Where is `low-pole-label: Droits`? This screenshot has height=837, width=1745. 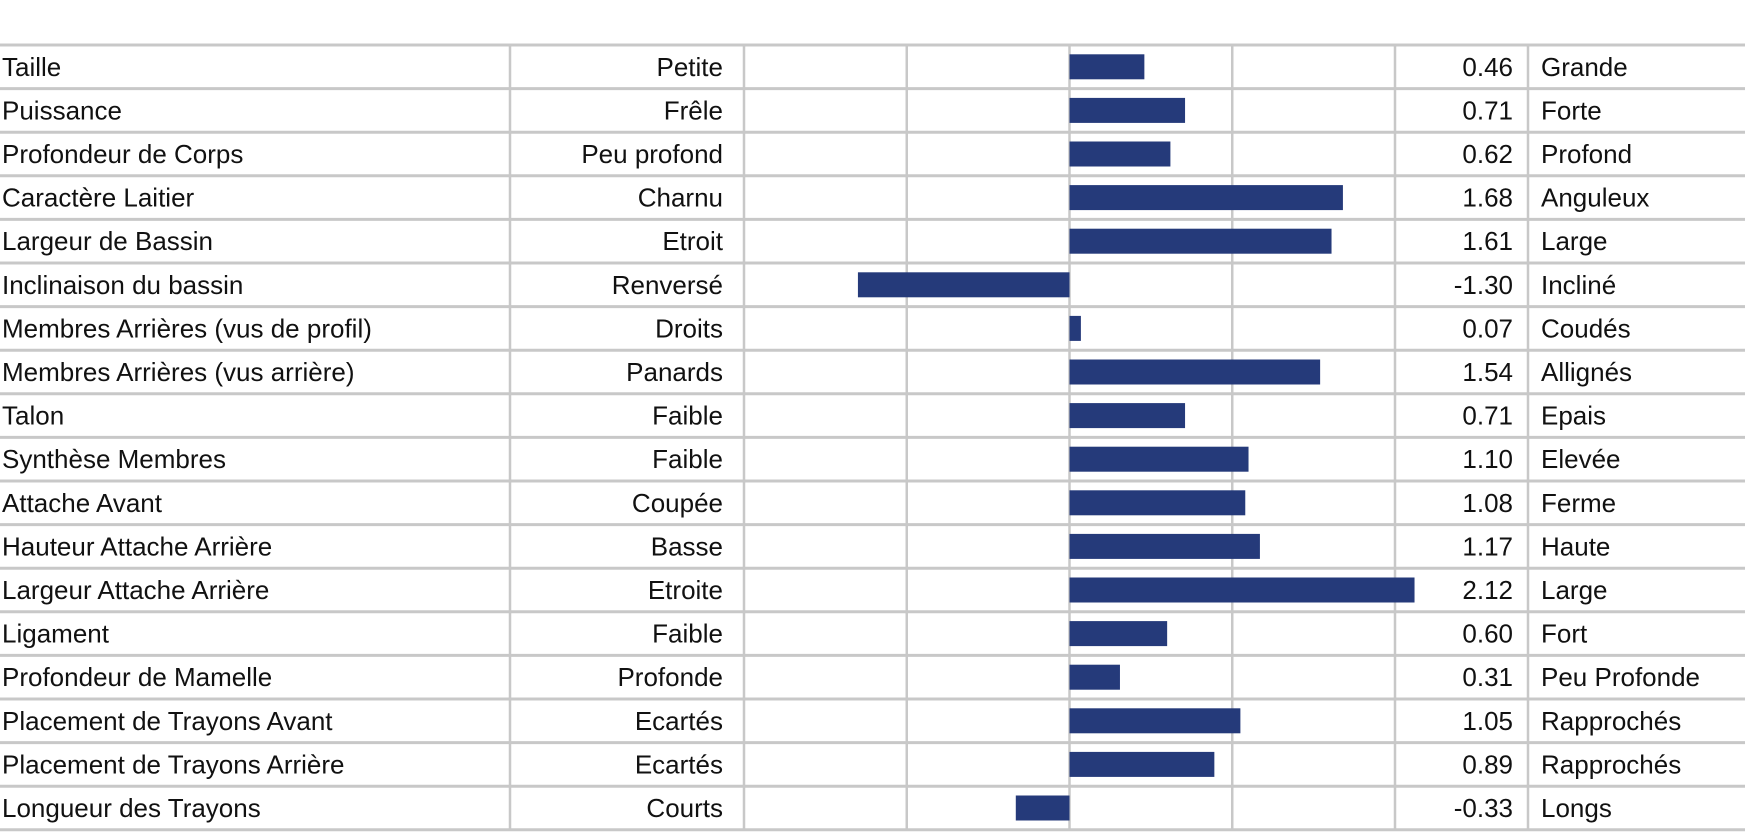 low-pole-label: Droits is located at coordinates (689, 328).